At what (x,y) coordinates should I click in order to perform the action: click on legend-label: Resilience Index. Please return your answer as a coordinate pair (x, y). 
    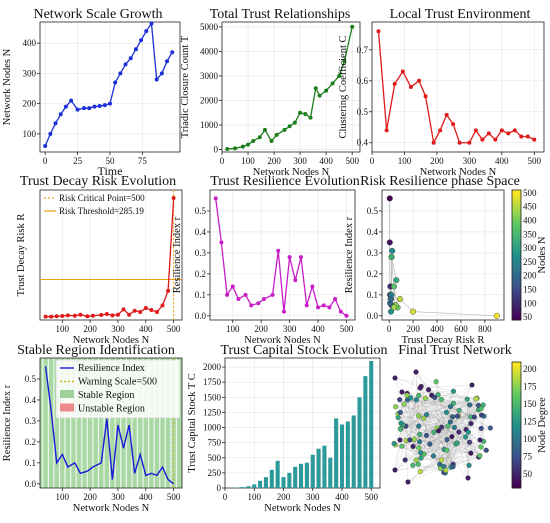
    Looking at the image, I should click on (111, 368).